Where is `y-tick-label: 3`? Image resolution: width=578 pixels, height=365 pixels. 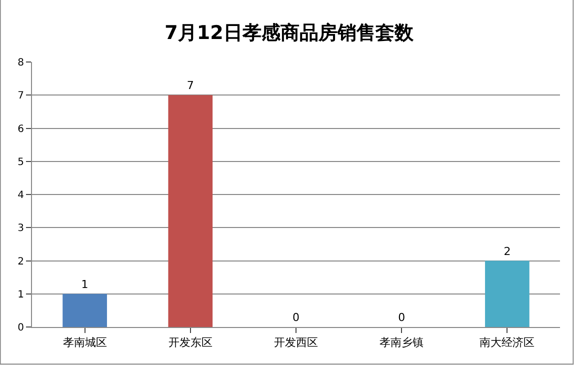 y-tick-label: 3 is located at coordinates (21, 228).